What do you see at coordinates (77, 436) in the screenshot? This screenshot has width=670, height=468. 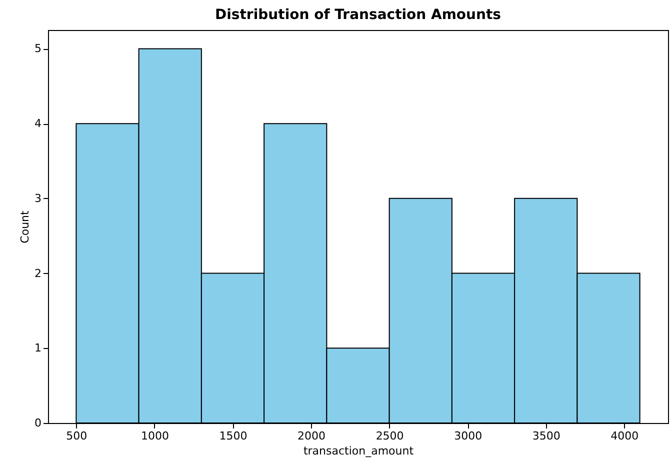 I see `x-tick-label: 500` at bounding box center [77, 436].